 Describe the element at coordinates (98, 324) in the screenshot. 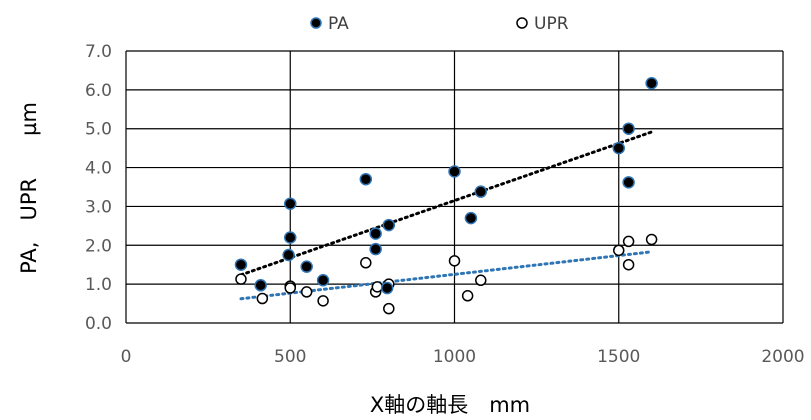

I see `y-tick-label: 0.0` at that location.